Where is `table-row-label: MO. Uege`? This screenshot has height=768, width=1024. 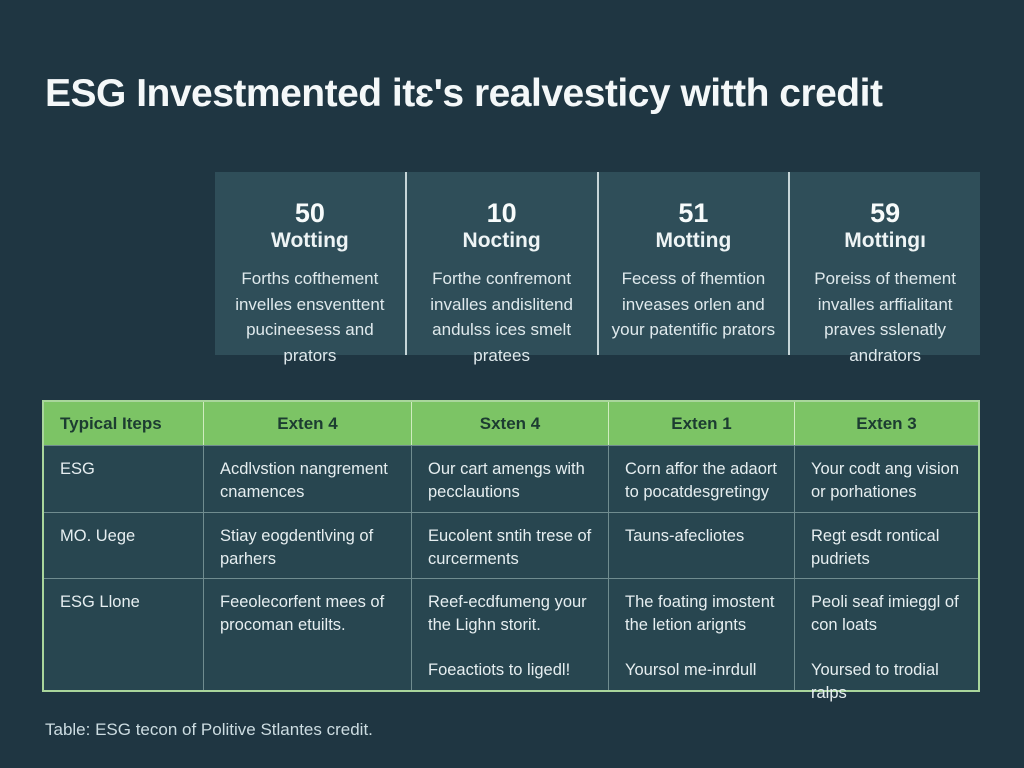
table-row-label: MO. Uege is located at coordinates (124, 545).